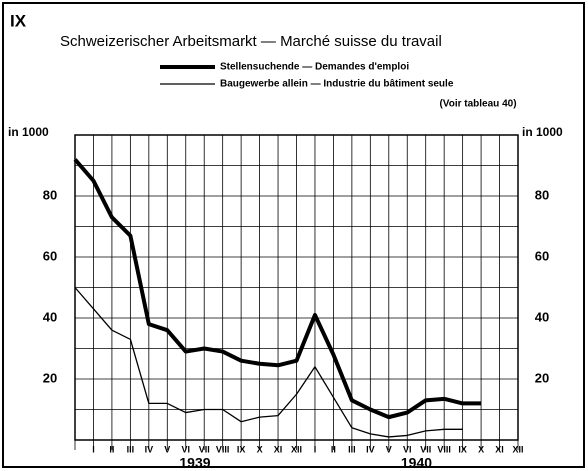 Image resolution: width=588 pixels, height=471 pixels. I want to click on y2-tick-label: 40, so click(542, 316).